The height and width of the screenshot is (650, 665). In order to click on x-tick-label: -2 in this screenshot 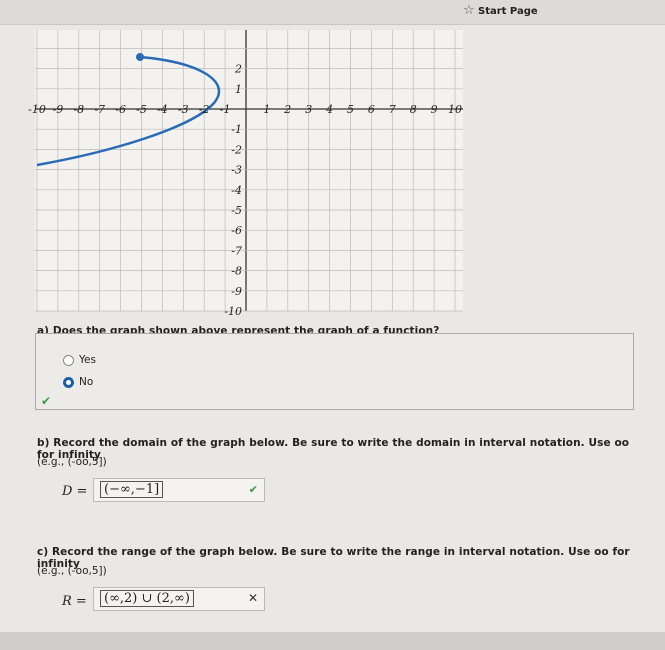, I will do `click(204, 109)`.